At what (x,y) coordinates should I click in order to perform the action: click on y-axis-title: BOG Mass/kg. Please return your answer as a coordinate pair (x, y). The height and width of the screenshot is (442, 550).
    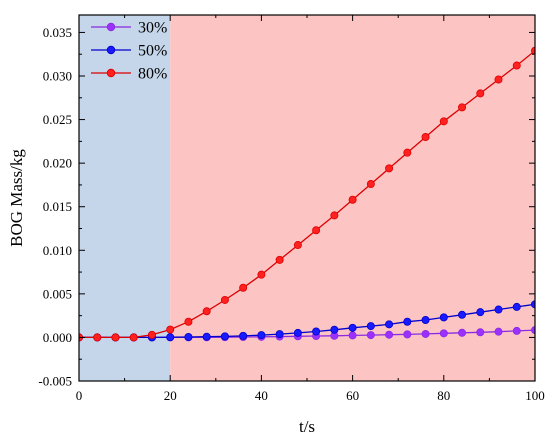
    Looking at the image, I should click on (16, 198).